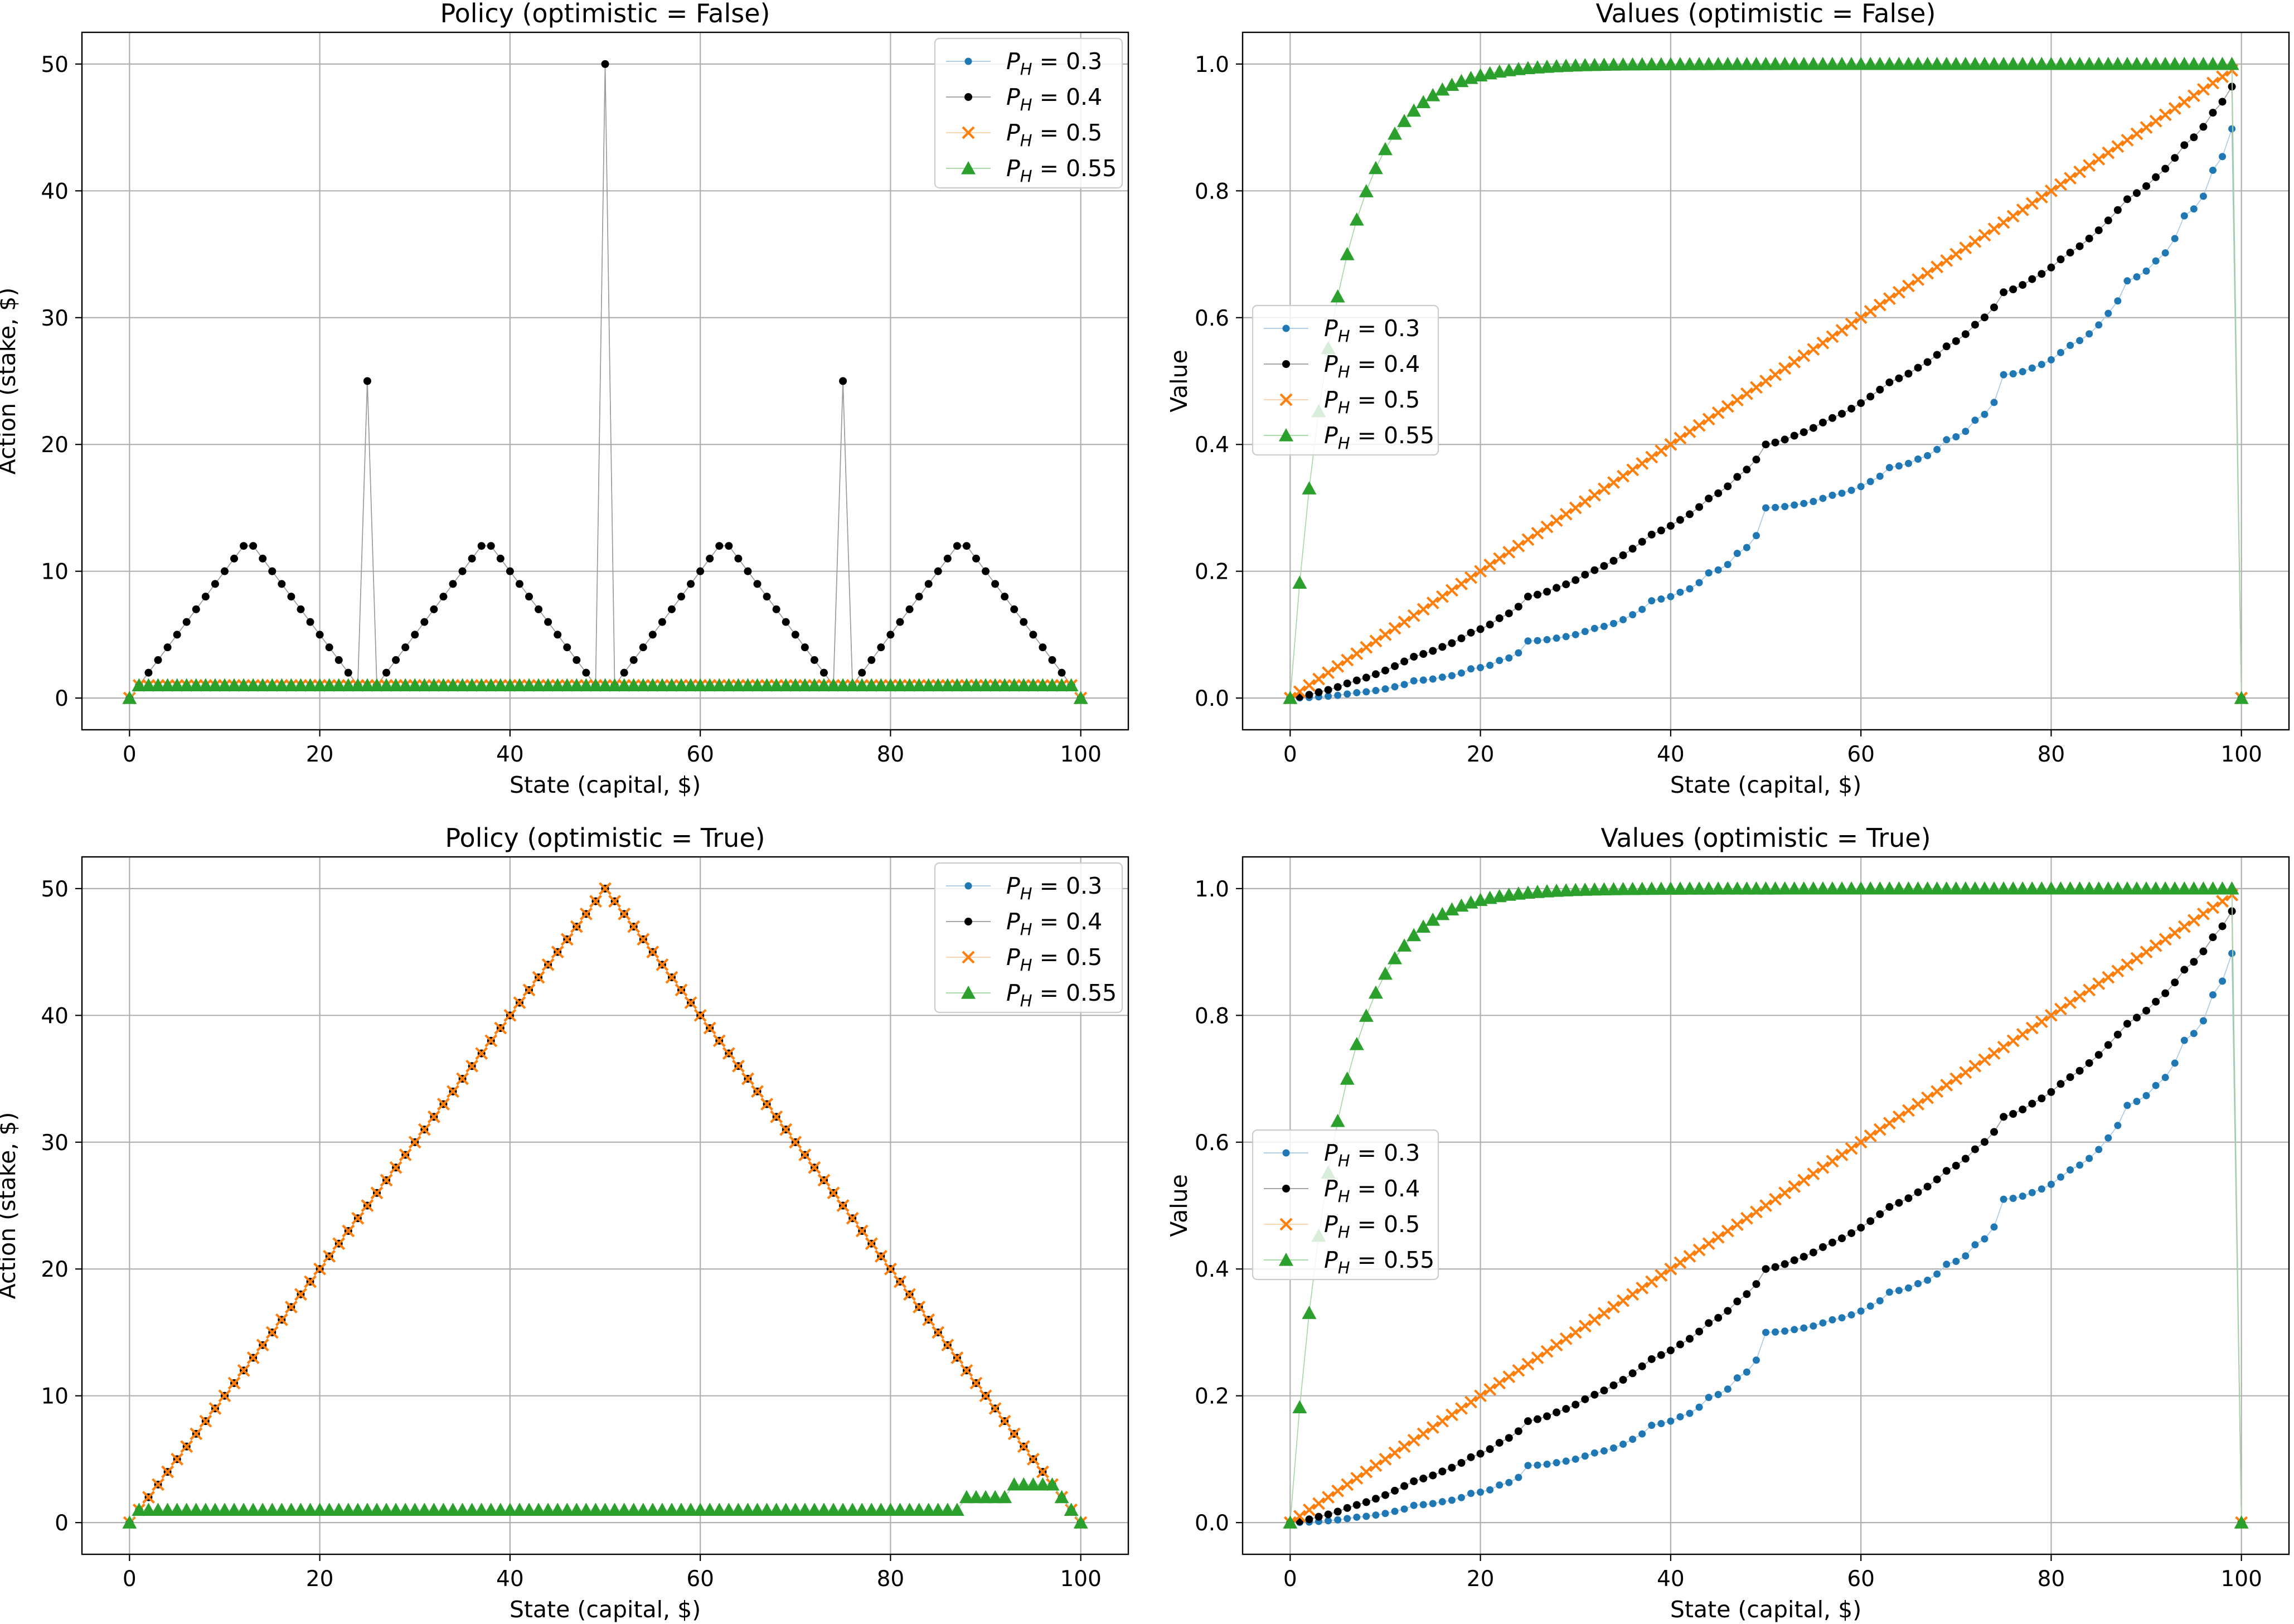 This screenshot has width=2294, height=1624. I want to click on legend-item-p055: PH = 0.55, so click(1349, 1262).